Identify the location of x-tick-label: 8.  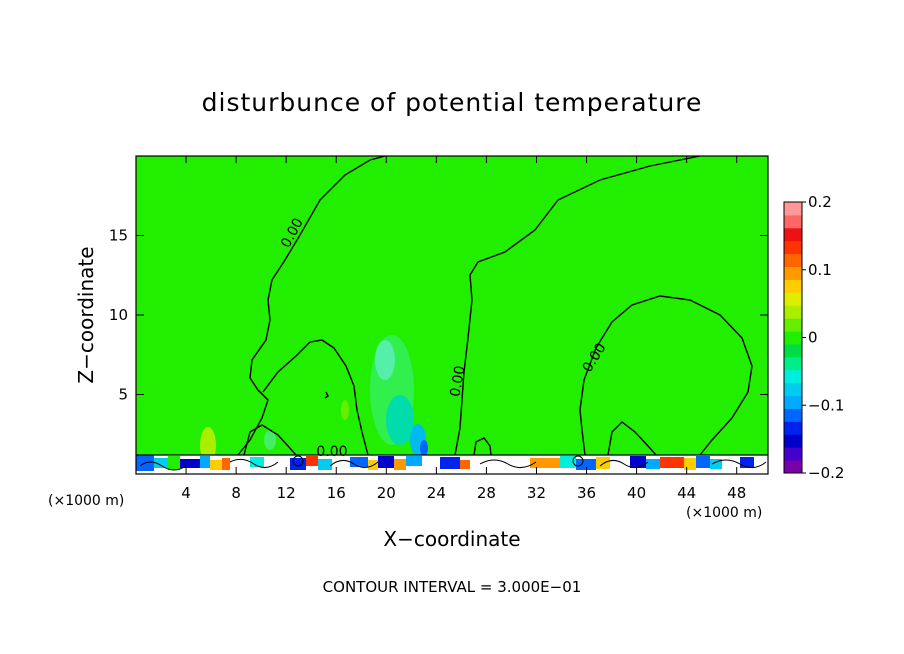
(236, 493).